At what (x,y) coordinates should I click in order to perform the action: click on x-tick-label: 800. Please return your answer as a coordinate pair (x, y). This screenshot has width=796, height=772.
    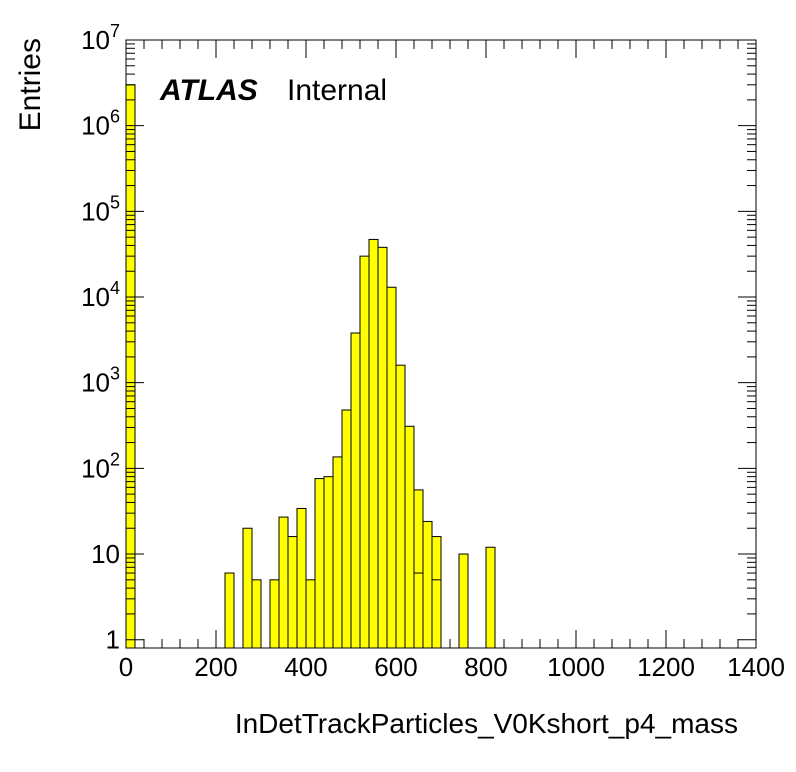
    Looking at the image, I should click on (485, 667).